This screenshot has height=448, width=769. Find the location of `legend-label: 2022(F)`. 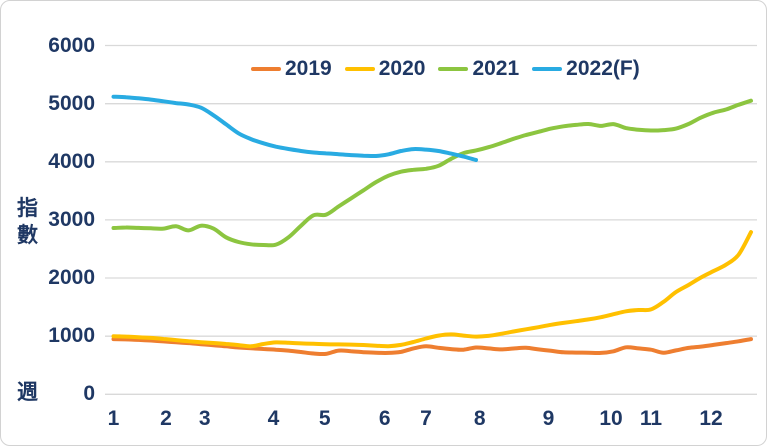

legend-label: 2022(F) is located at coordinates (603, 68).